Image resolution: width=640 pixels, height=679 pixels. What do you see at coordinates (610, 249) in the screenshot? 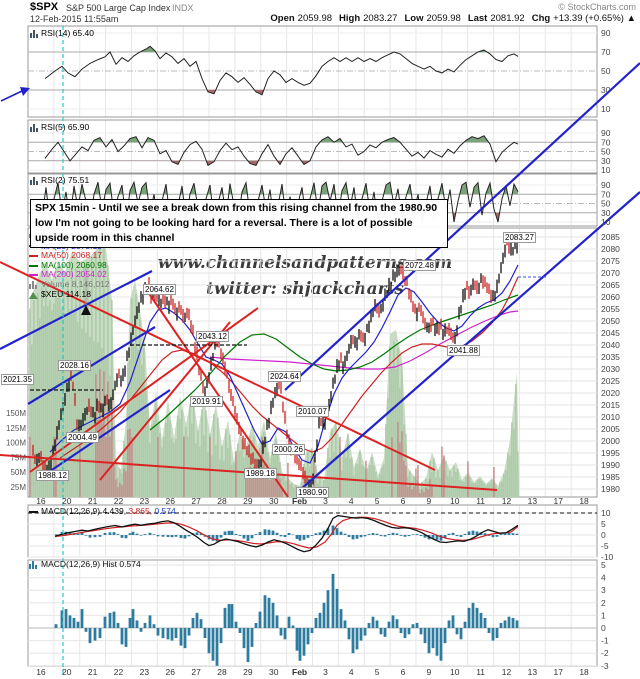
I see `svg-text: 2080` at bounding box center [610, 249].